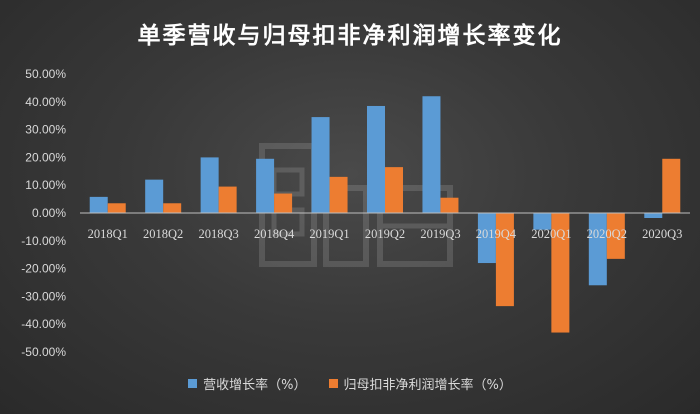 This screenshot has height=414, width=700. Describe the element at coordinates (338, 194) in the screenshot. I see `bar-profit-2019Q1` at that location.